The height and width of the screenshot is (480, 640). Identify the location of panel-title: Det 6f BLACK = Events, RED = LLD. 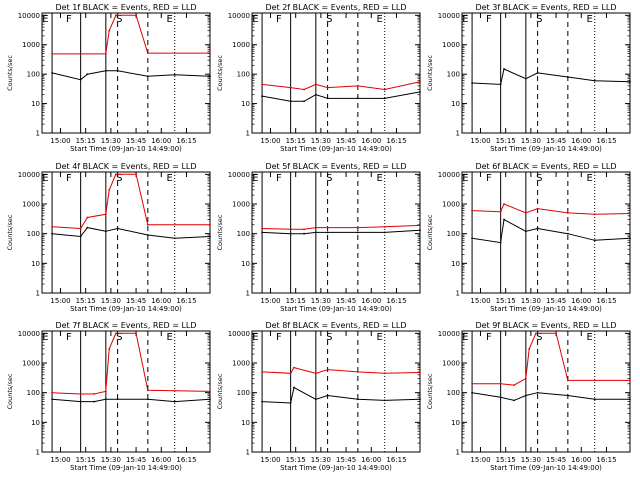
(545, 166).